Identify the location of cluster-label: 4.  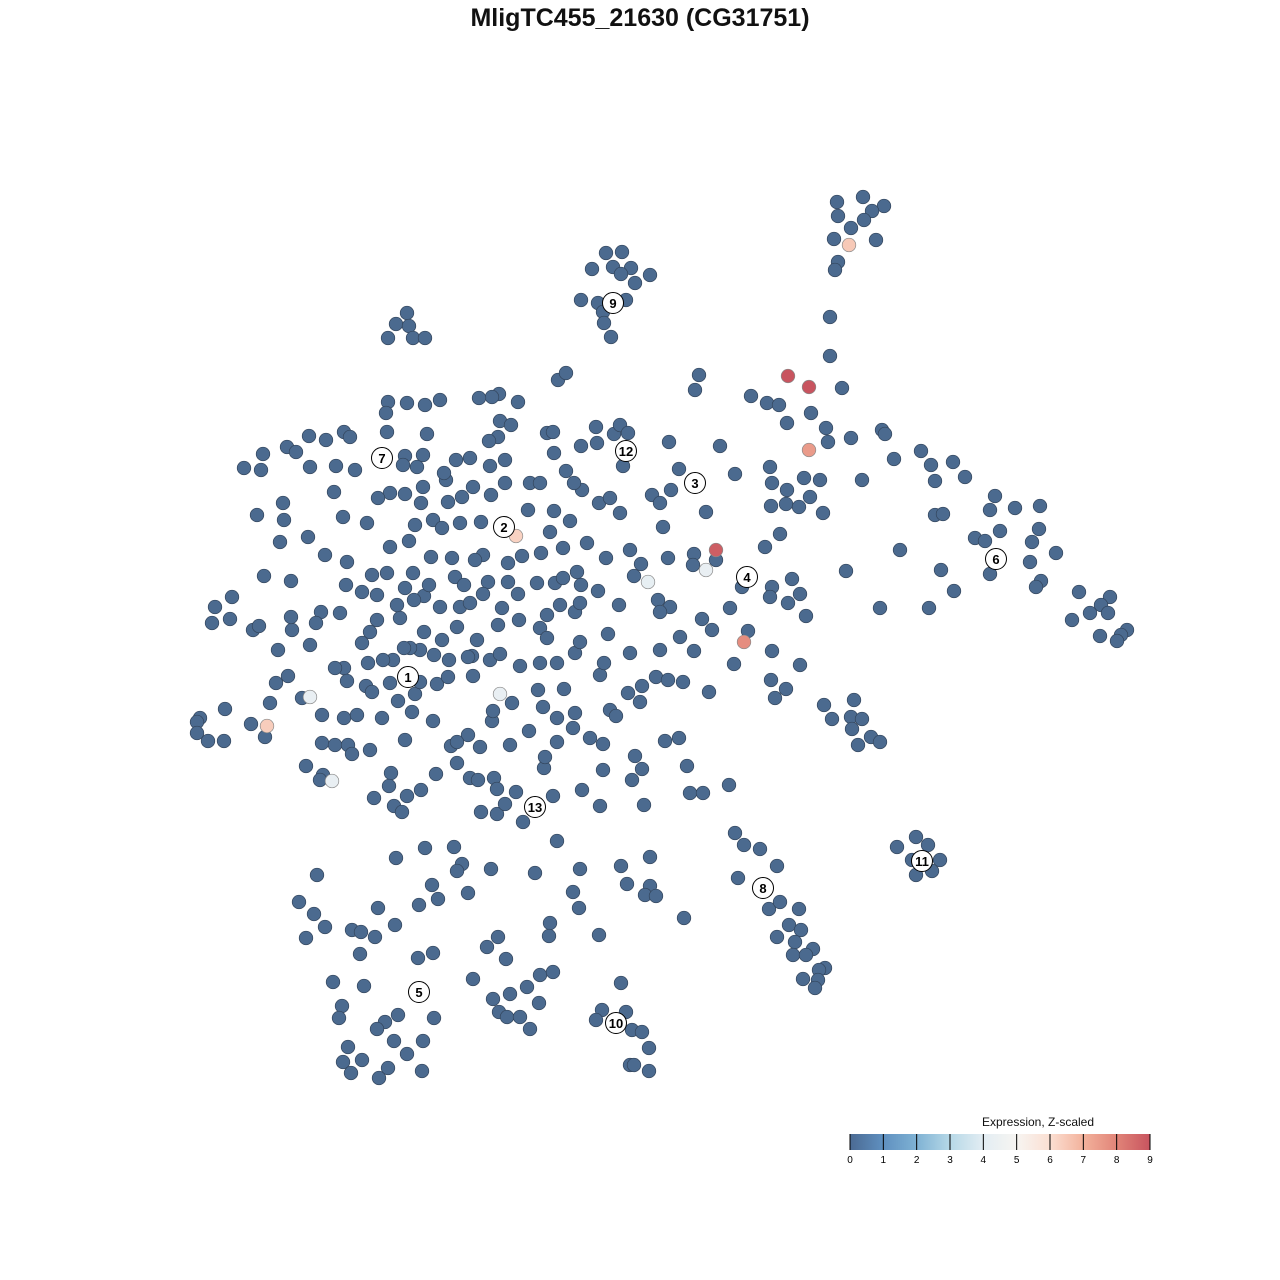
(747, 577).